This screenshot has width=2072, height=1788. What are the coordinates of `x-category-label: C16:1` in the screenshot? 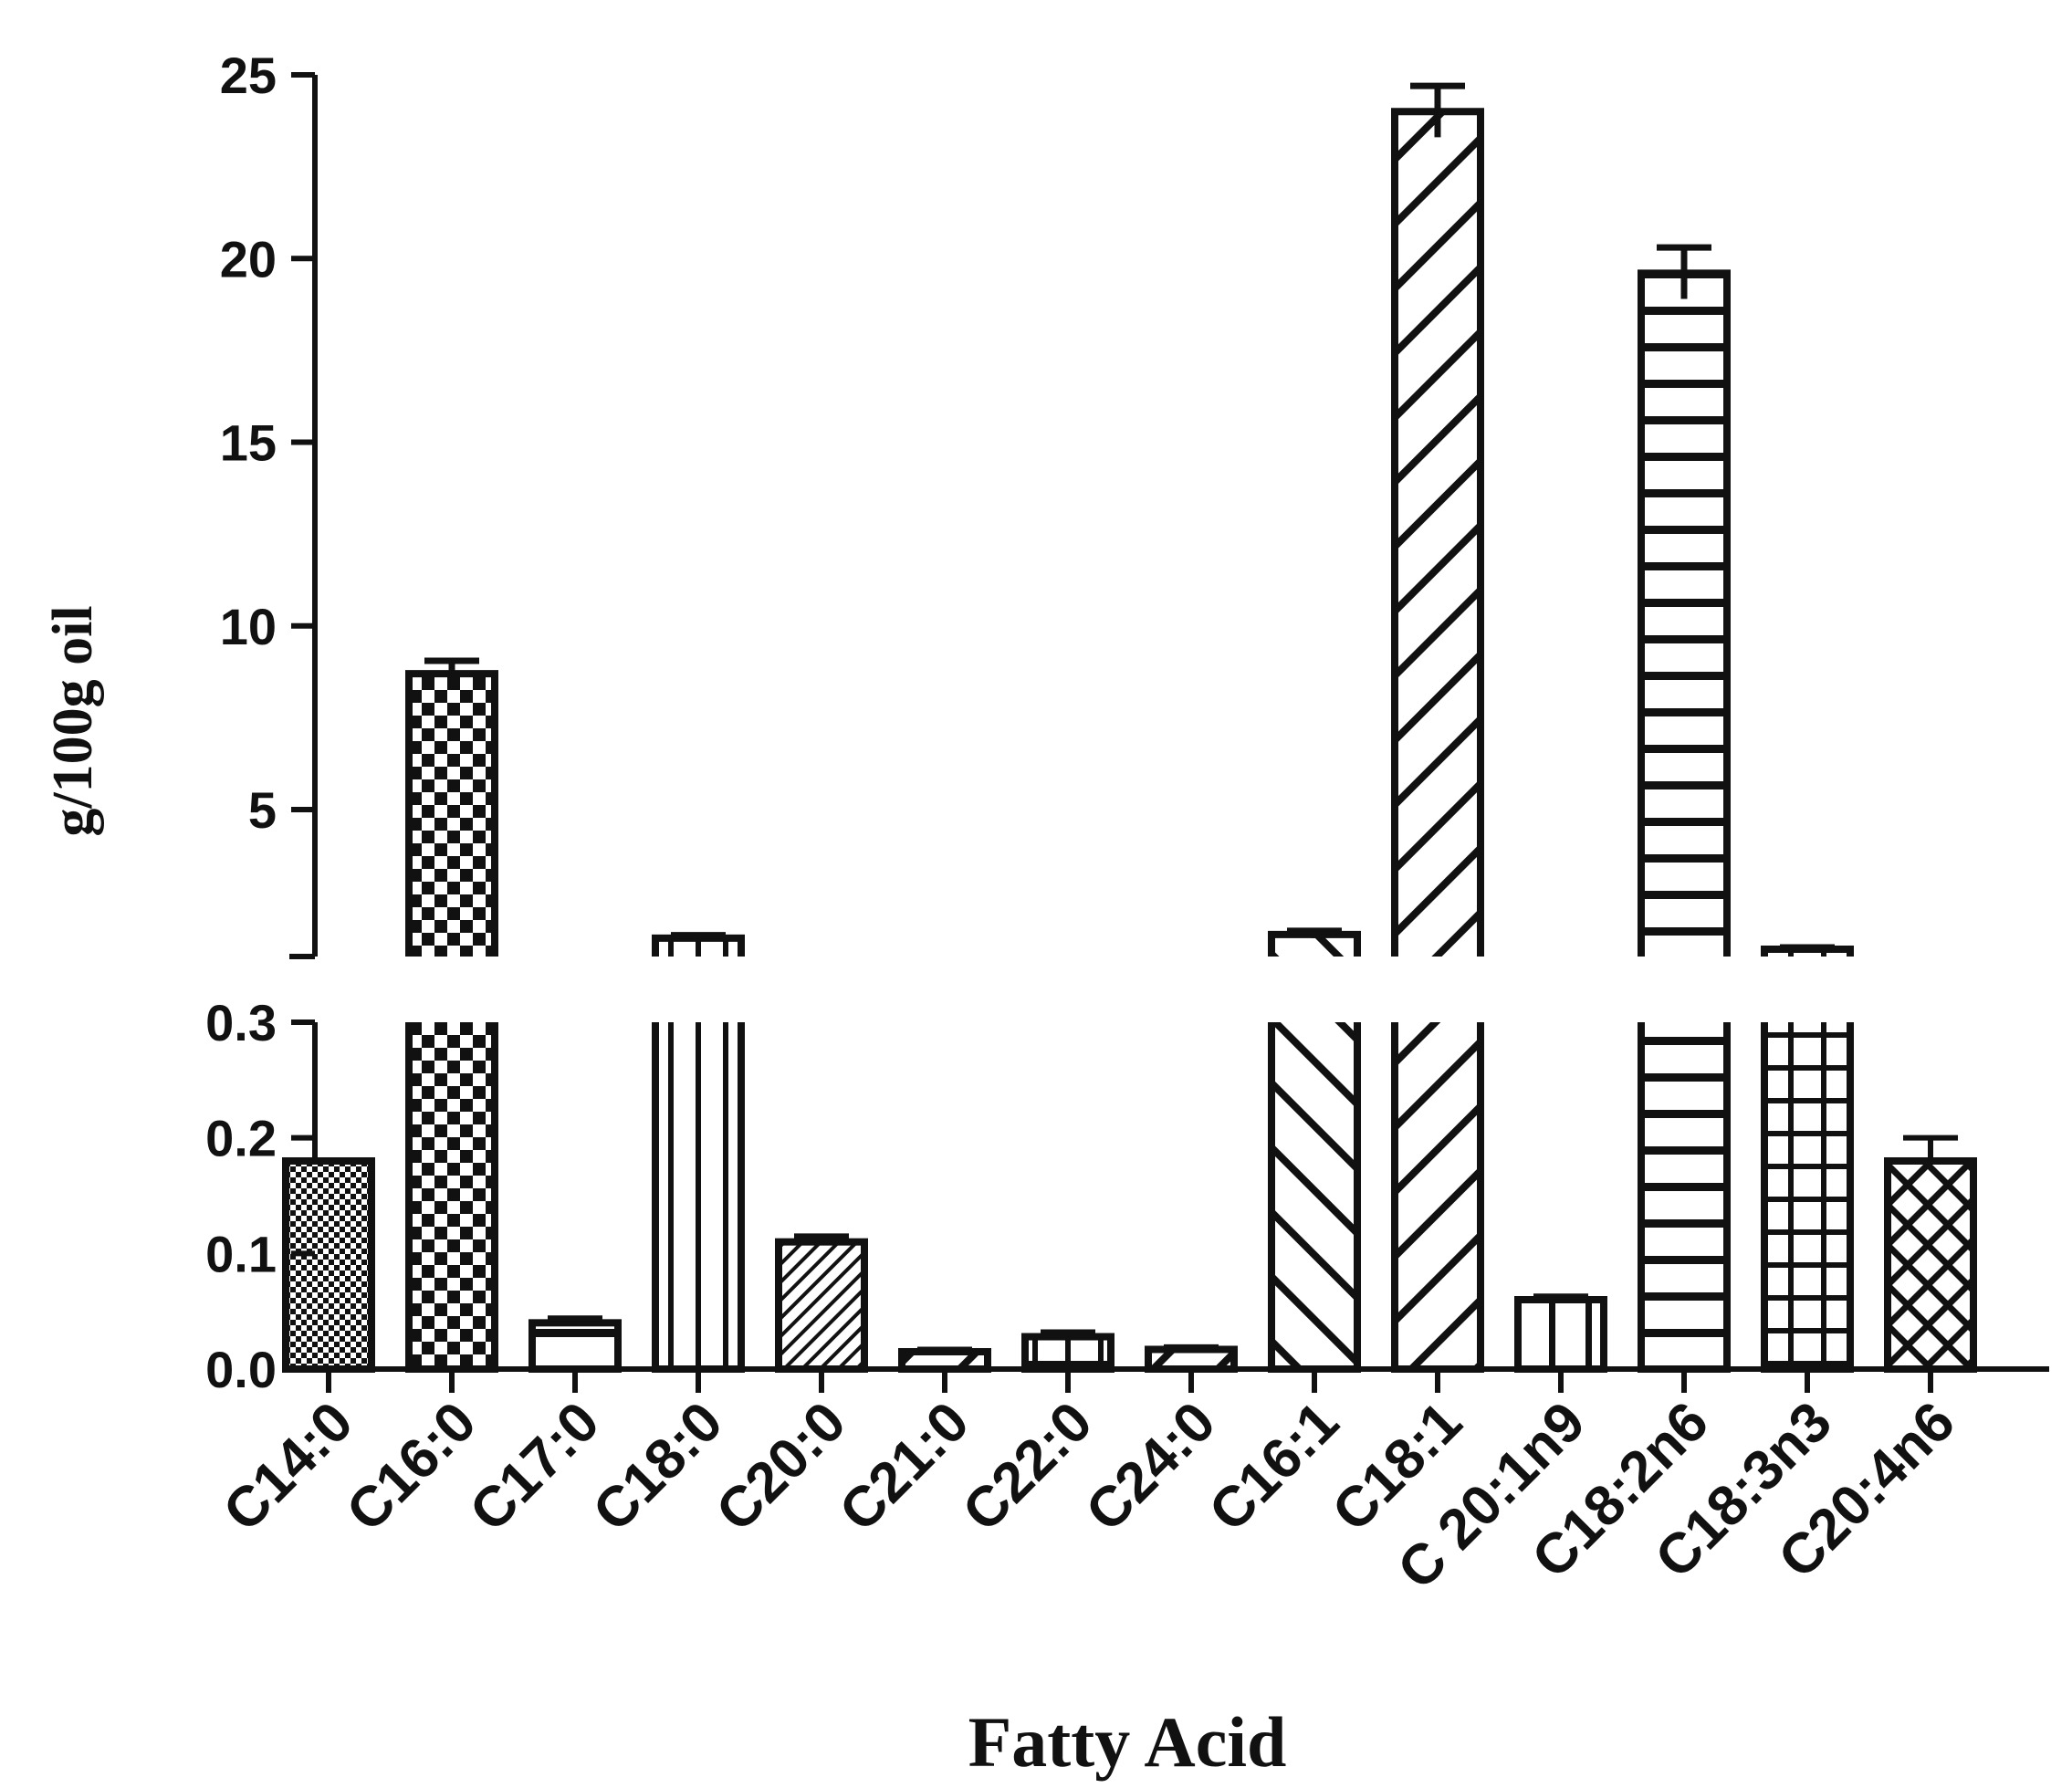 It's located at (1274, 1466).